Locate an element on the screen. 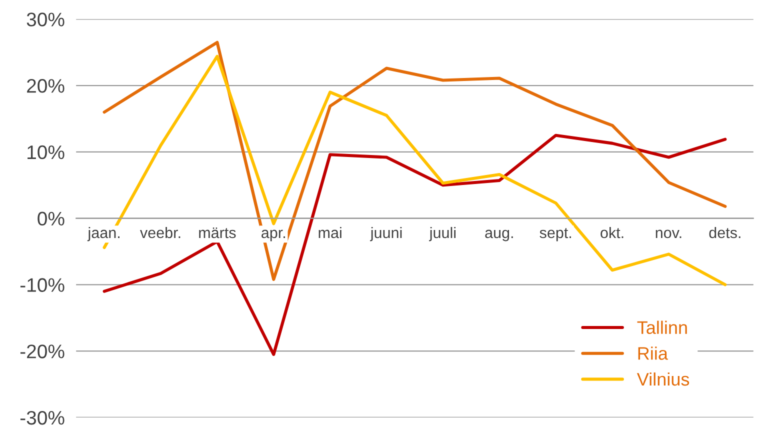 Image resolution: width=761 pixels, height=426 pixels. x-tick-label: jaan. is located at coordinates (103, 234).